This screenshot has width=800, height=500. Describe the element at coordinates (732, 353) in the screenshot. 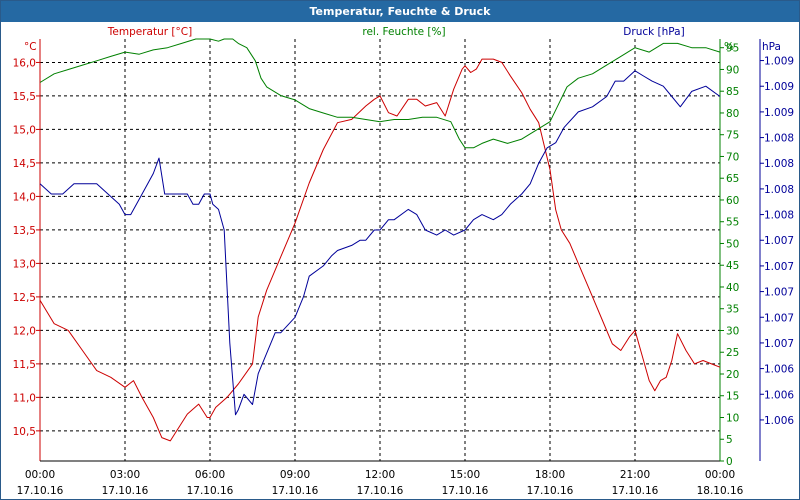

I see `humidity-tick-label: 25` at that location.